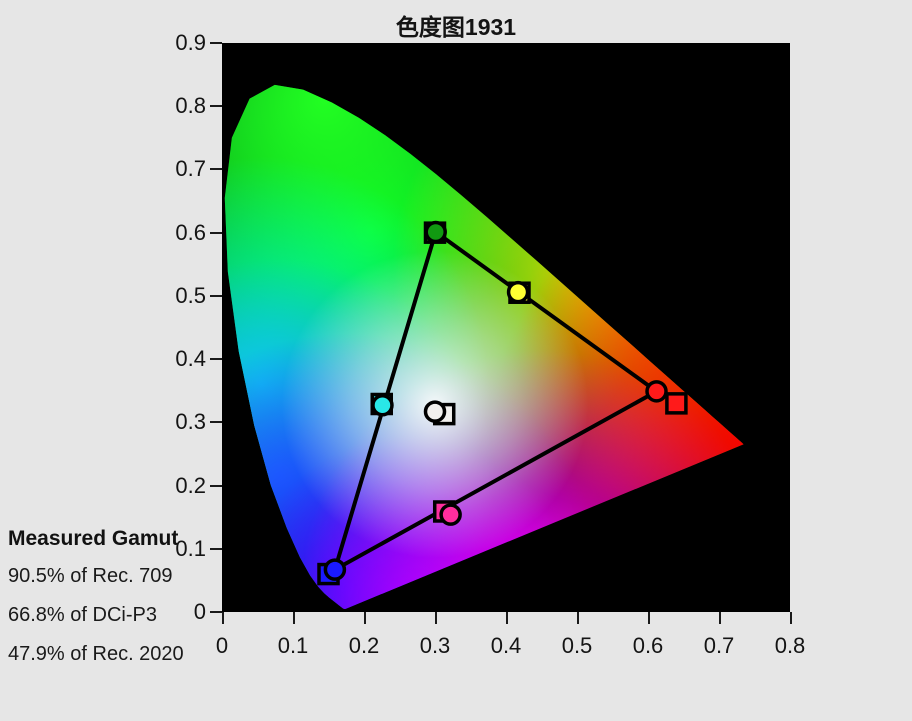  What do you see at coordinates (190, 42) in the screenshot?
I see `y-tick-label: 0.9` at bounding box center [190, 42].